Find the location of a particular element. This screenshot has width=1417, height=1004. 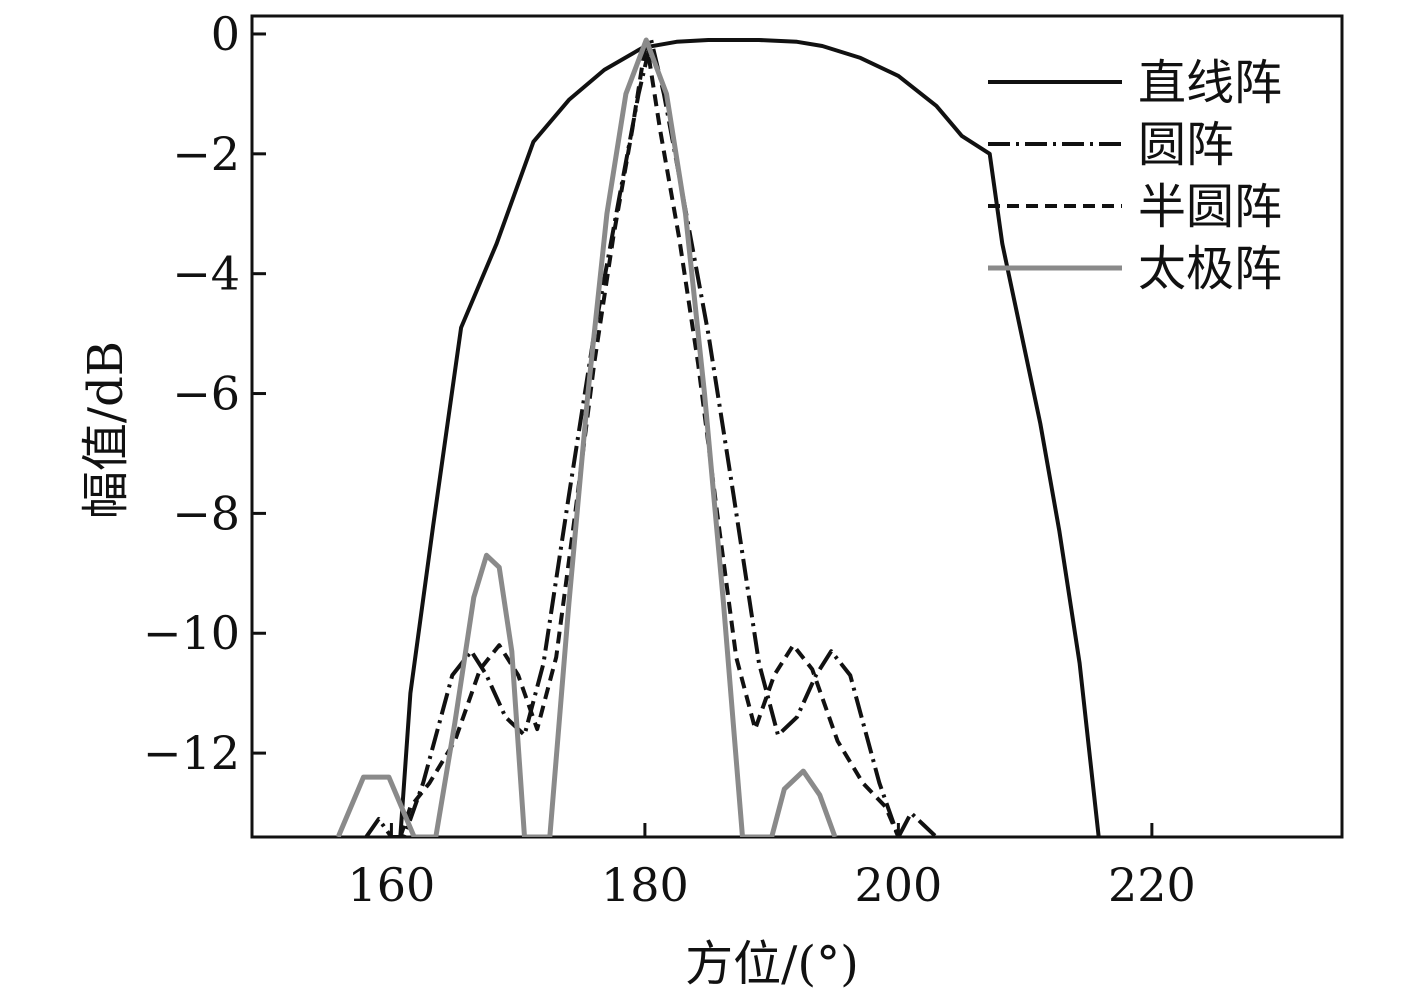

x-tick-label: 200 is located at coordinates (898, 885).